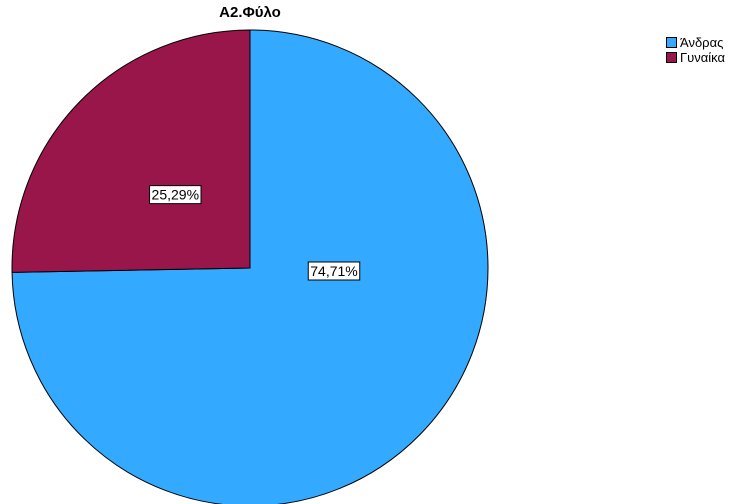 The width and height of the screenshot is (745, 504). Describe the element at coordinates (671, 57) in the screenshot. I see `legend-swatch-gynaika` at that location.